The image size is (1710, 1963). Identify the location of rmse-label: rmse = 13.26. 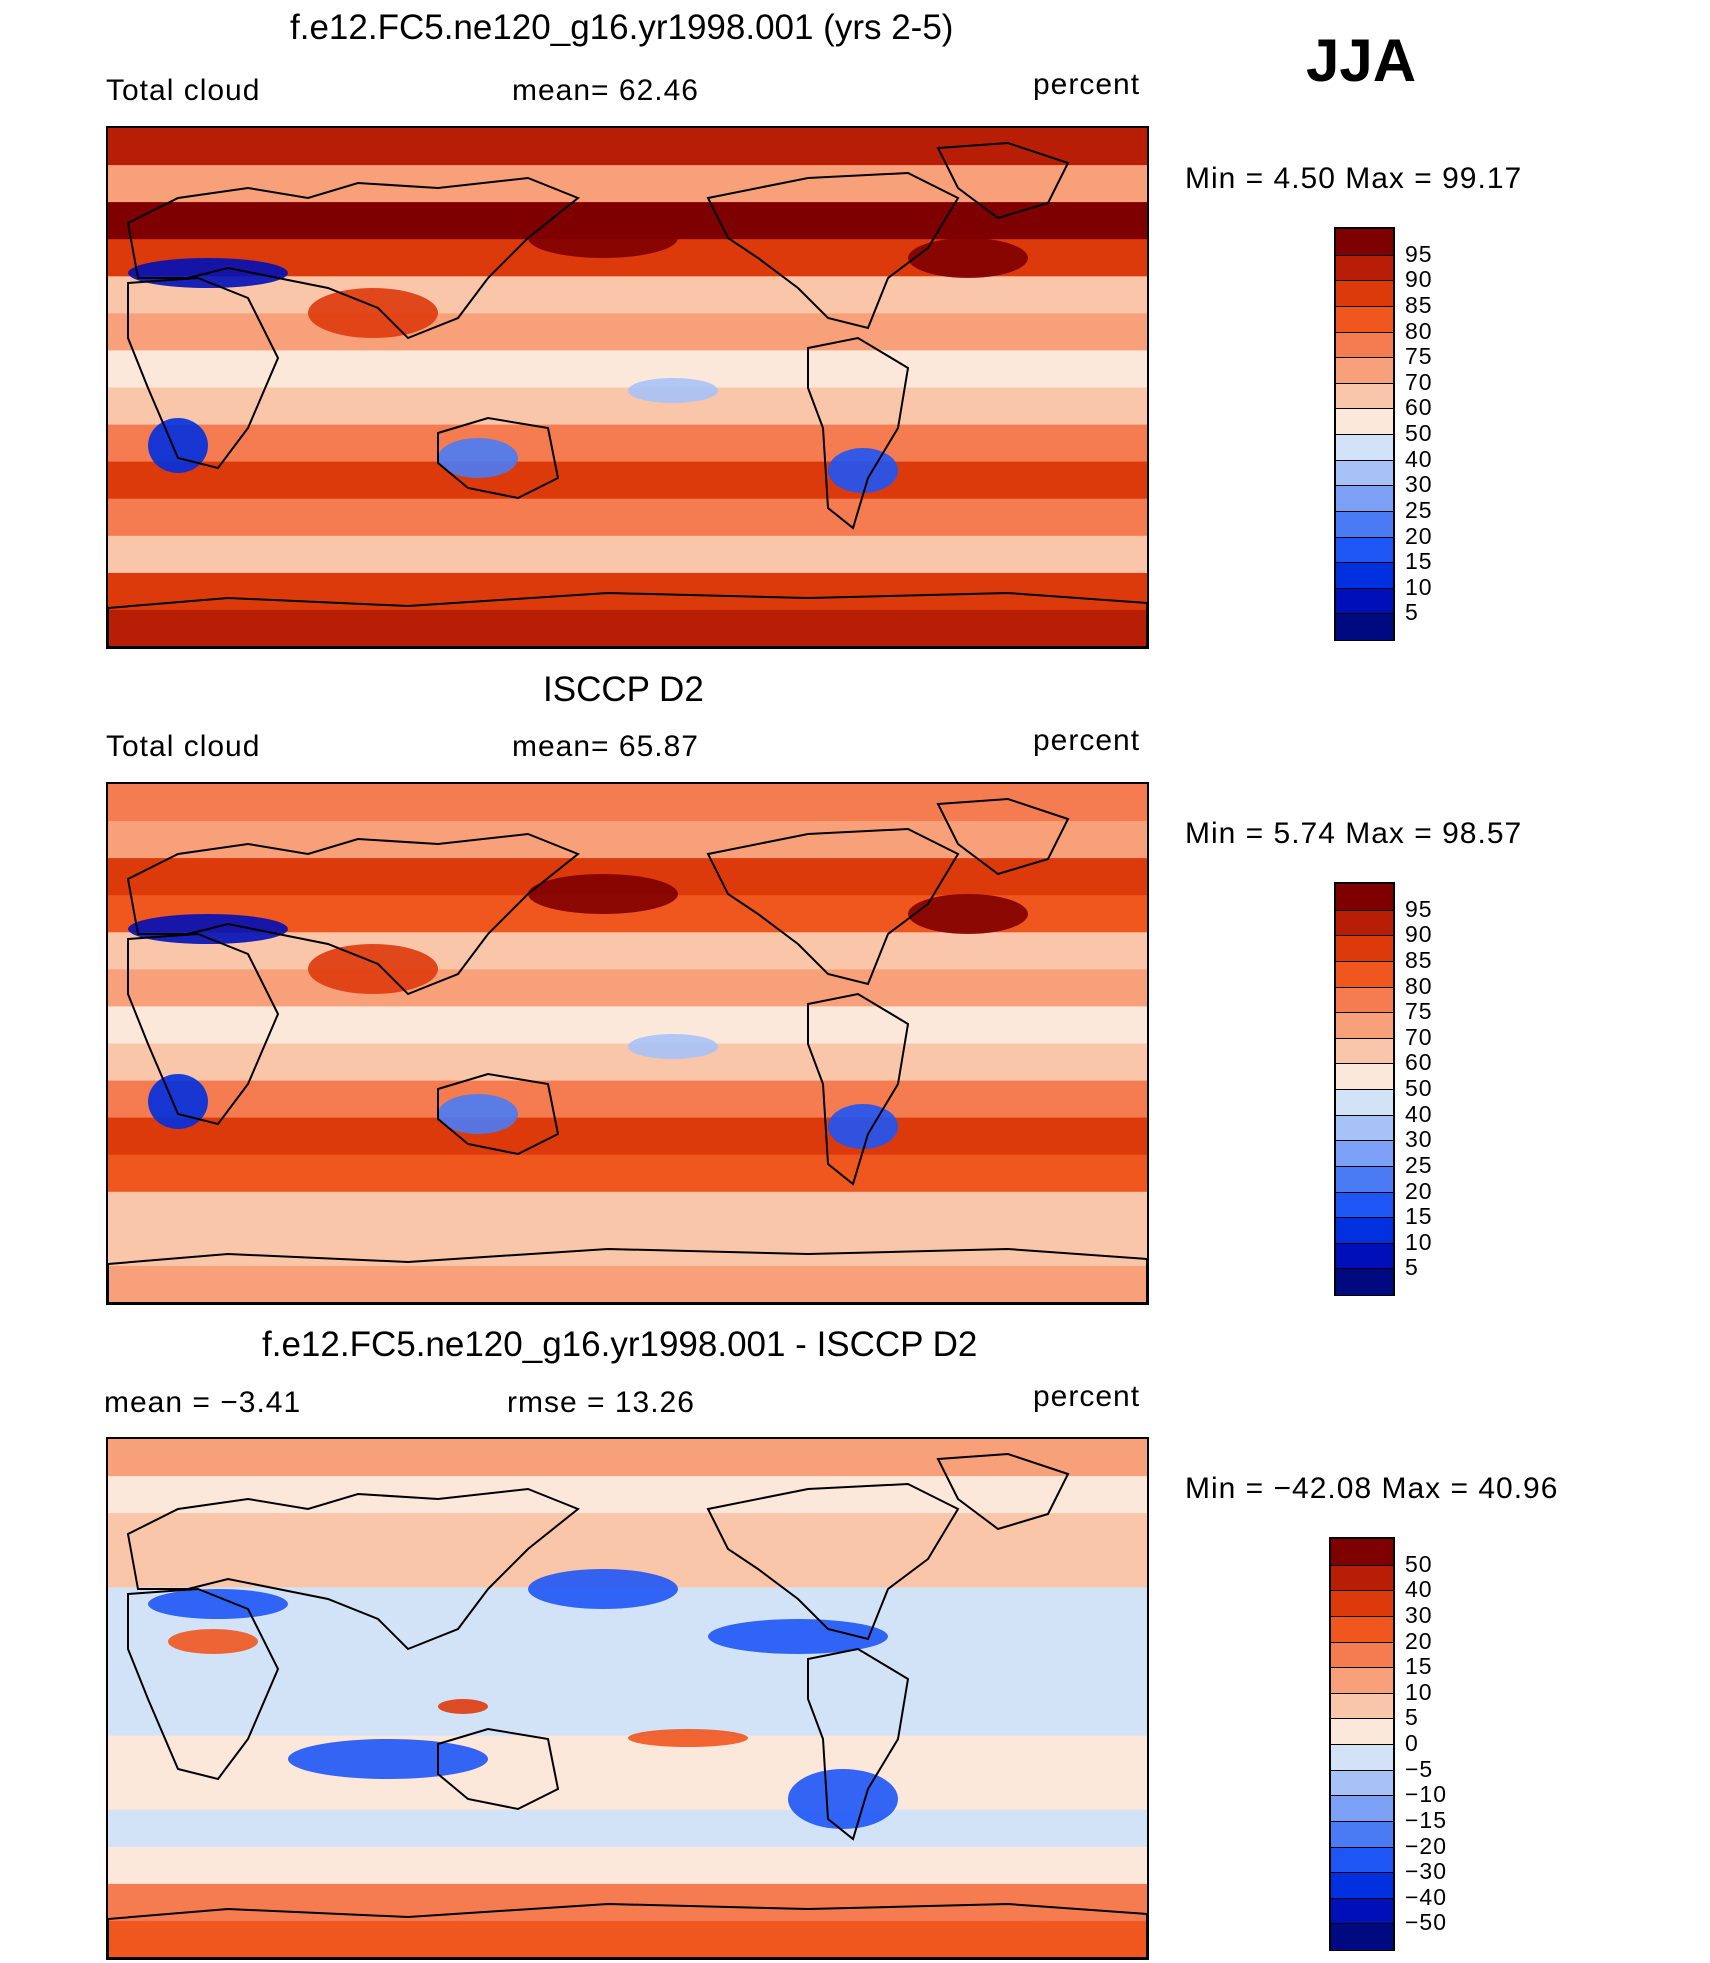
(601, 1402).